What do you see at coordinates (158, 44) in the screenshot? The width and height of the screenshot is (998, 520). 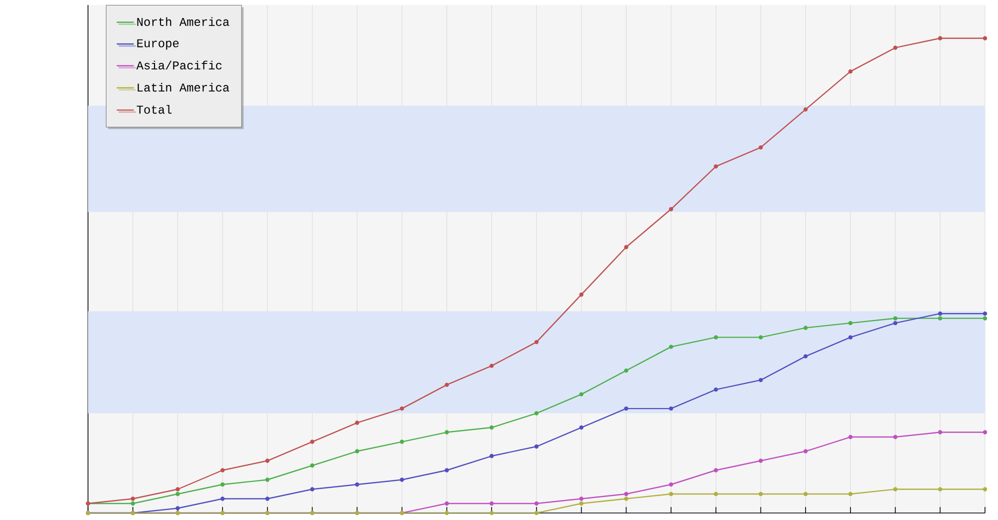 I see `legend-label: Europe` at bounding box center [158, 44].